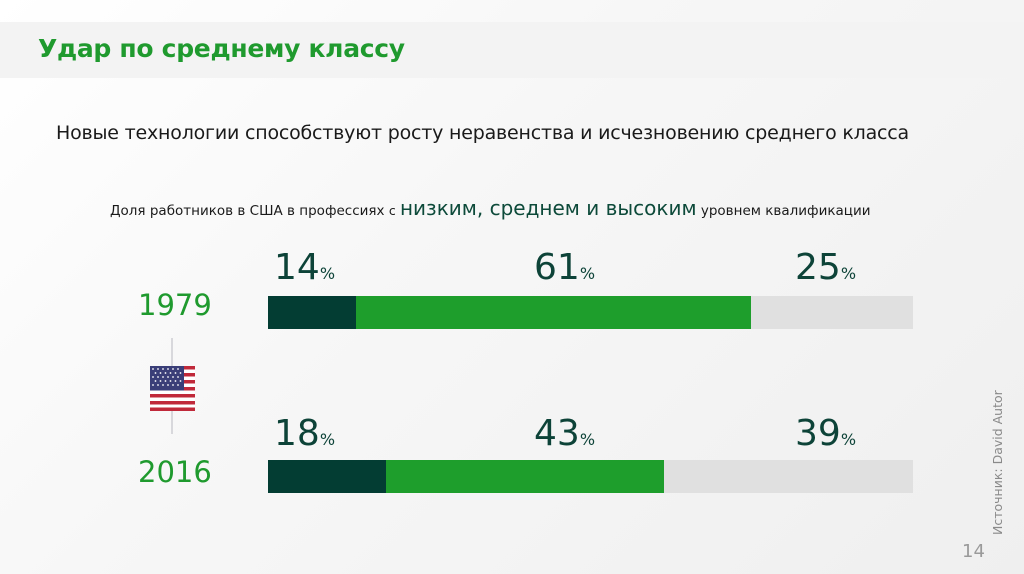 The image size is (1024, 574). What do you see at coordinates (826, 267) in the screenshot?
I see `pct-high-1979: 25%` at bounding box center [826, 267].